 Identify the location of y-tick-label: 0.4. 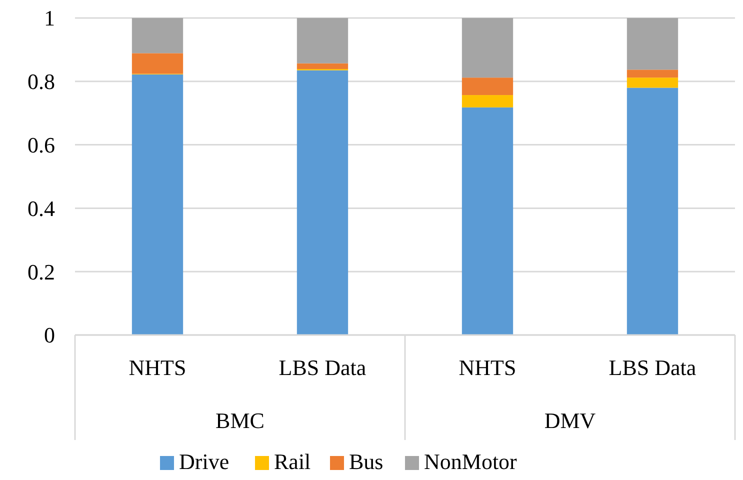
(41, 208).